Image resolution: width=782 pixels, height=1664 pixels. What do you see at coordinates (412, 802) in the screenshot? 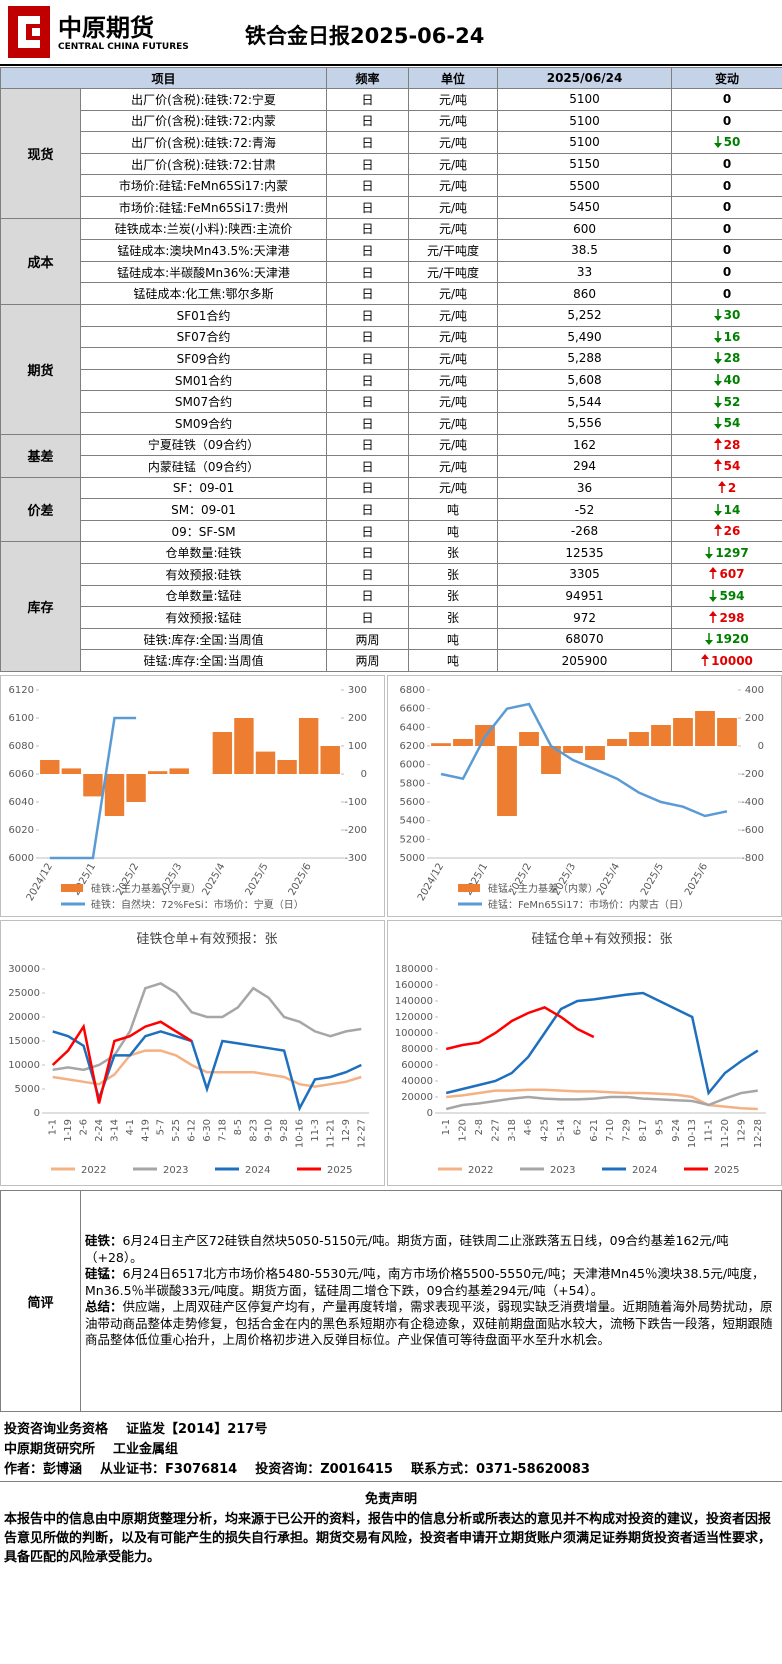
I see `y-tick-label: 5600` at bounding box center [412, 802].